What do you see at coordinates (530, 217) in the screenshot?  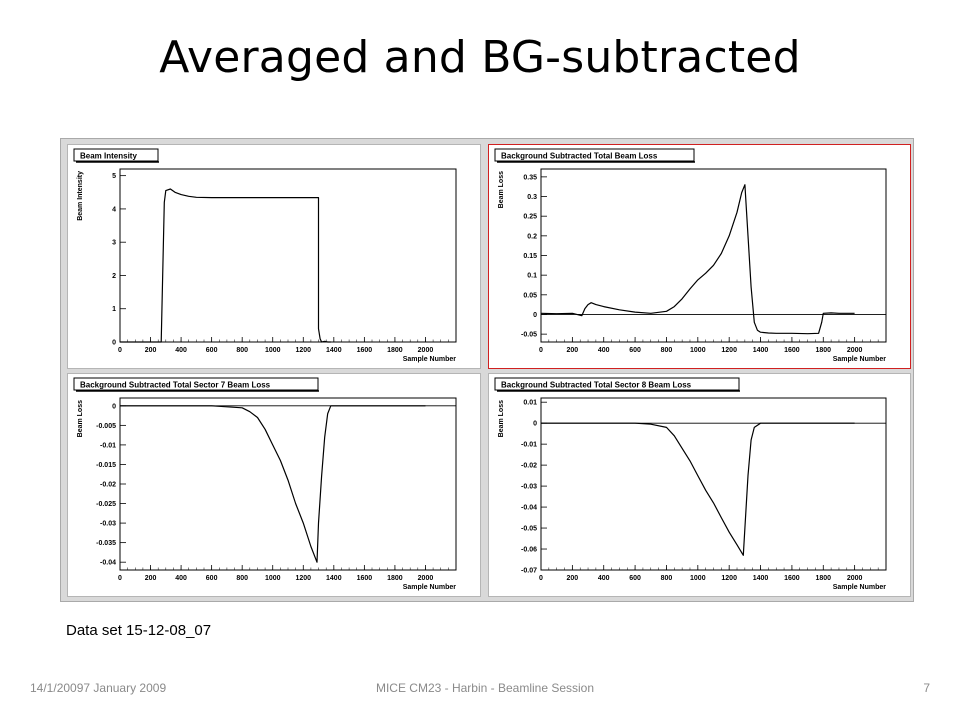 I see `y-tick-label: 0.25` at bounding box center [530, 217].